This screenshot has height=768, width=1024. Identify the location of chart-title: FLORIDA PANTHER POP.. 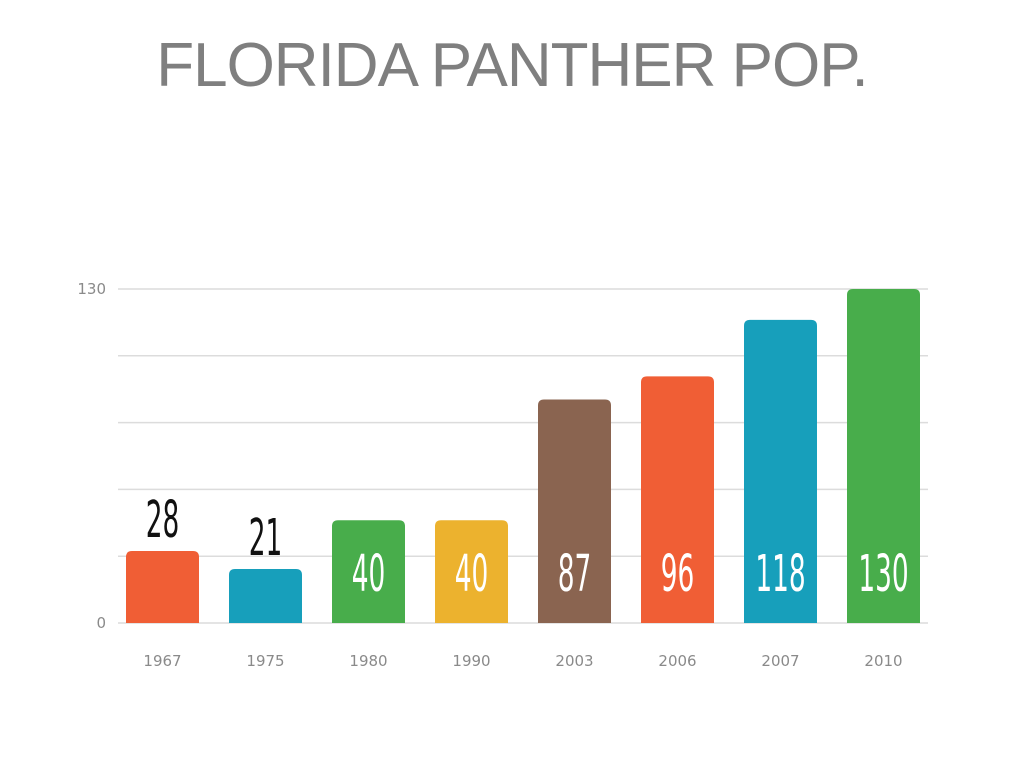
(512, 65).